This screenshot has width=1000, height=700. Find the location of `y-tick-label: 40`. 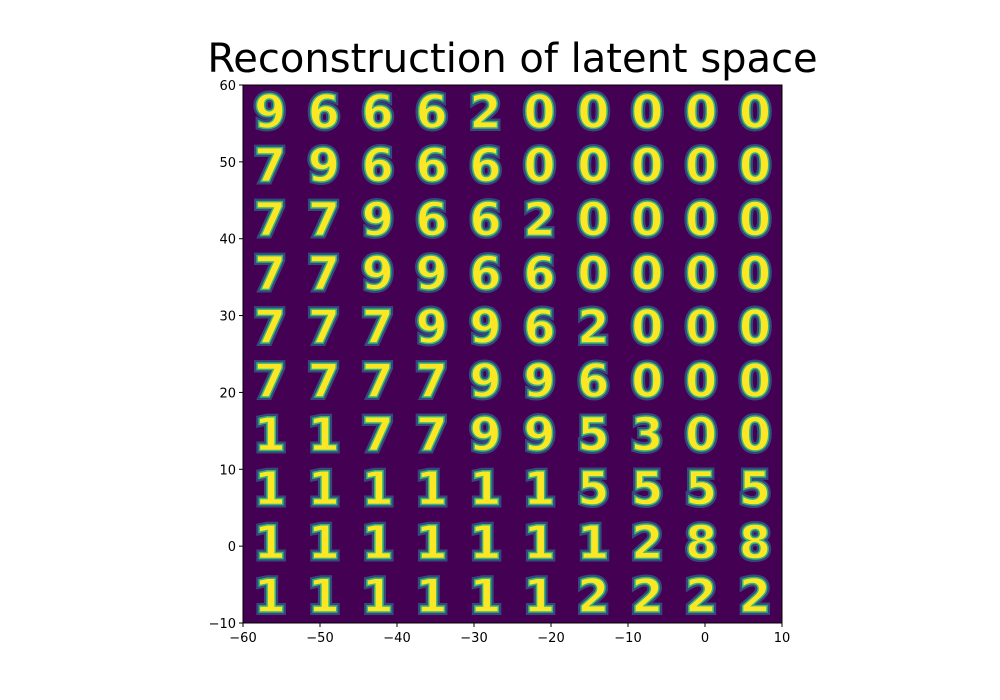

y-tick-label: 40 is located at coordinates (227, 240).